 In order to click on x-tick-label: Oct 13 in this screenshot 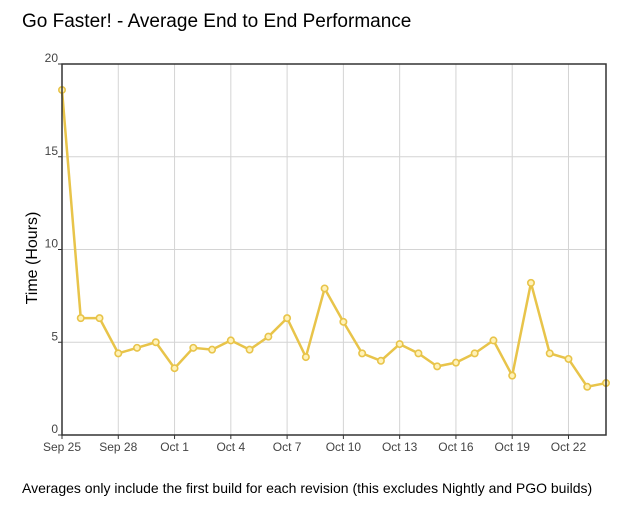, I will do `click(400, 447)`.